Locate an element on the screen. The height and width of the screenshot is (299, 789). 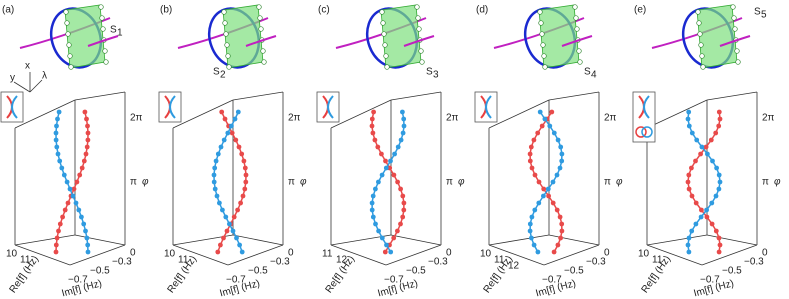
surface is located at coordinates (243, 36).